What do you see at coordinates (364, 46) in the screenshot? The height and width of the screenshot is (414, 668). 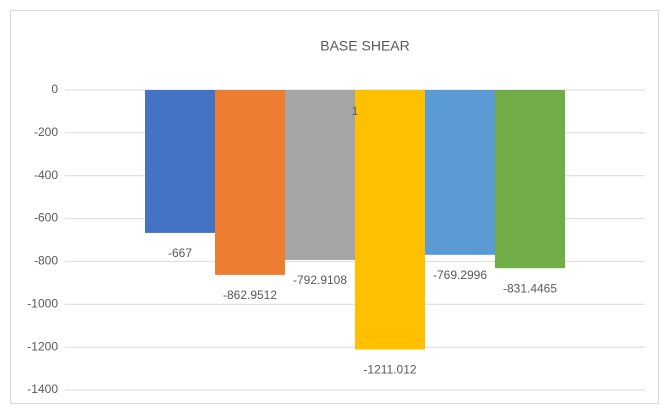 I see `chart-title: BASE SHEAR` at bounding box center [364, 46].